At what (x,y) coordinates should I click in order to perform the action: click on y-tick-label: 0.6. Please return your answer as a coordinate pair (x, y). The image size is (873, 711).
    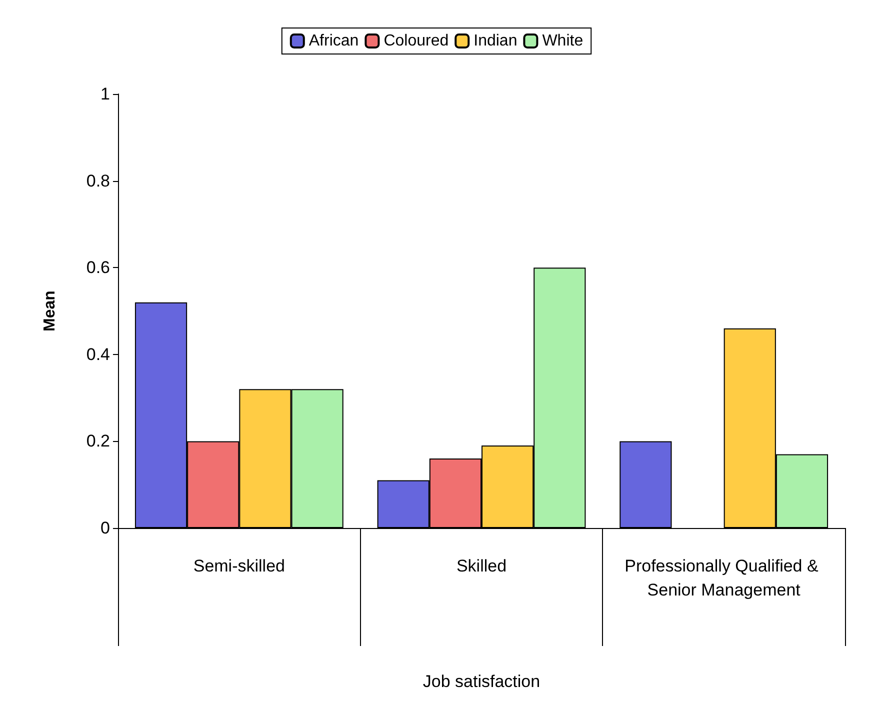
    Looking at the image, I should click on (98, 268).